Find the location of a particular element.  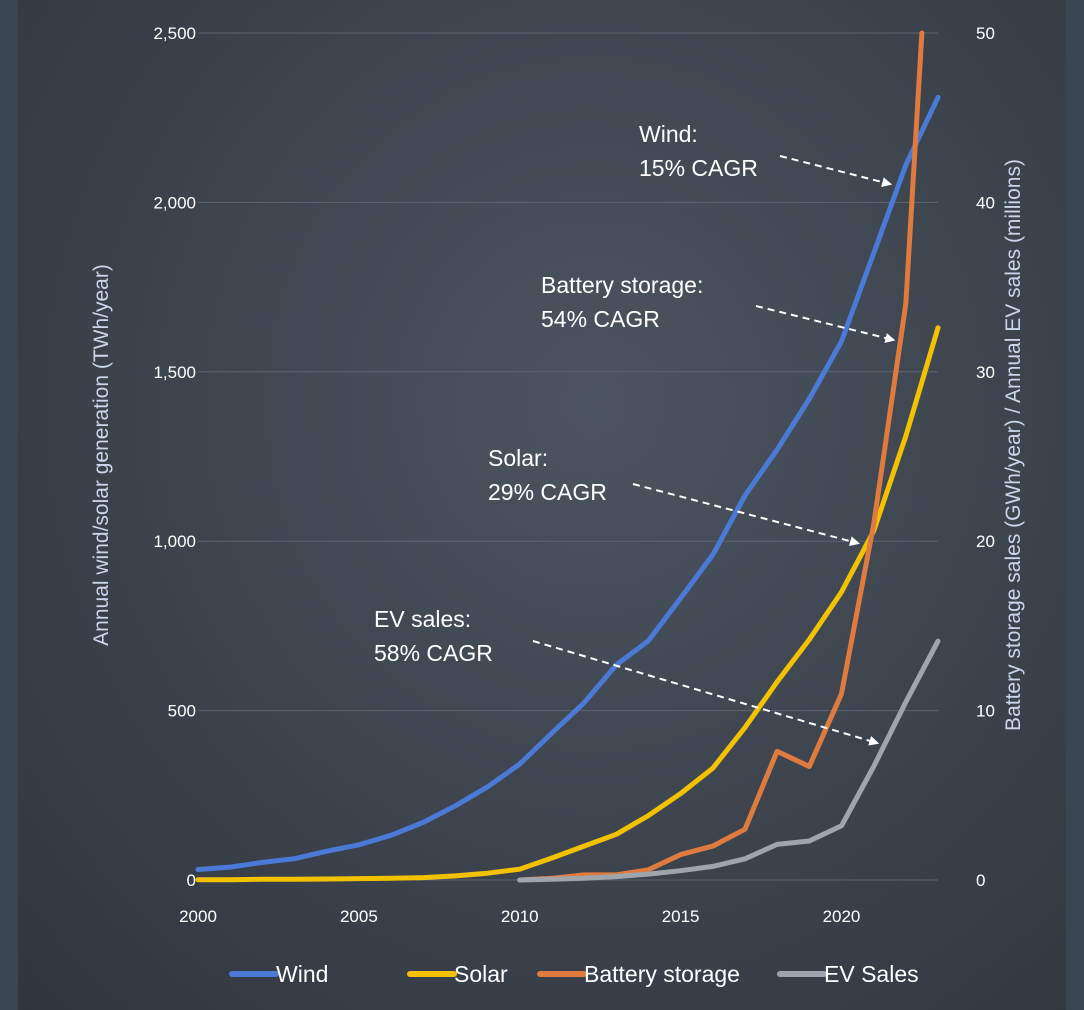

y-left-tick-label: 0 is located at coordinates (191, 880).